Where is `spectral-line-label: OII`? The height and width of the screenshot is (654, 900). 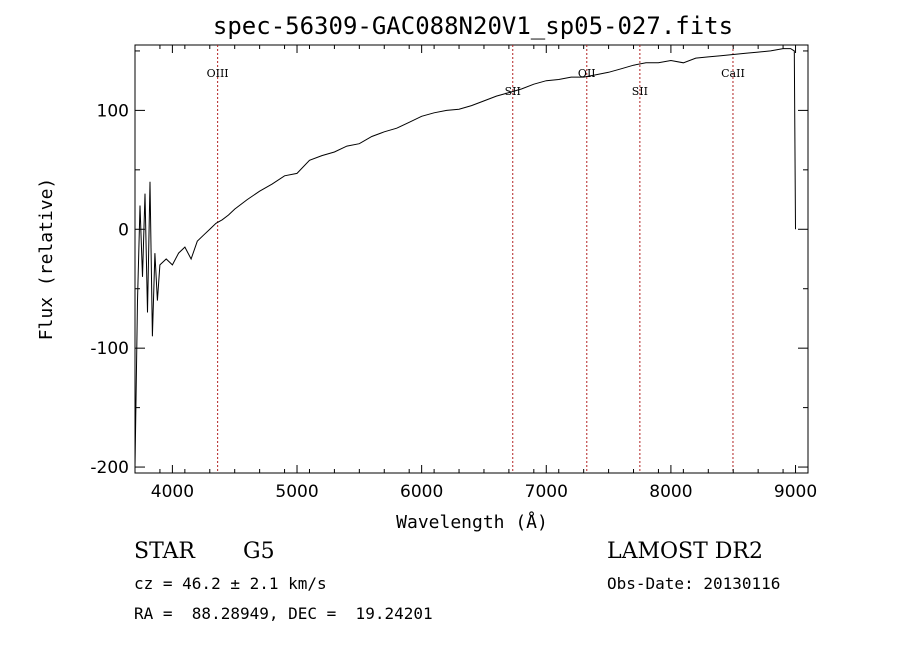
spectral-line-label: OII is located at coordinates (587, 73).